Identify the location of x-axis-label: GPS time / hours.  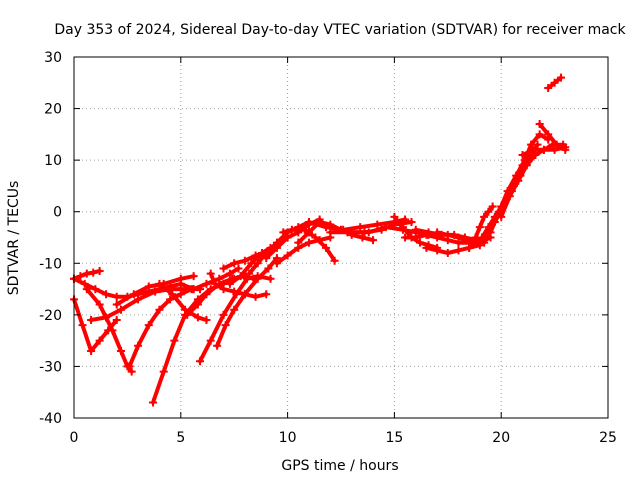
(339, 466).